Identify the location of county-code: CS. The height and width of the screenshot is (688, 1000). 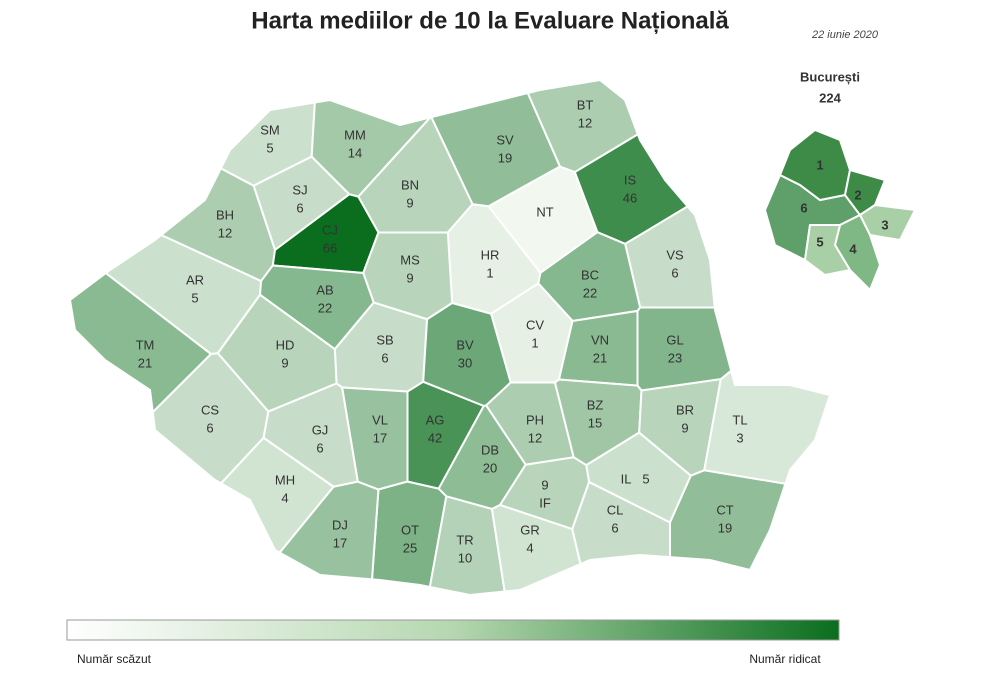
(210, 409).